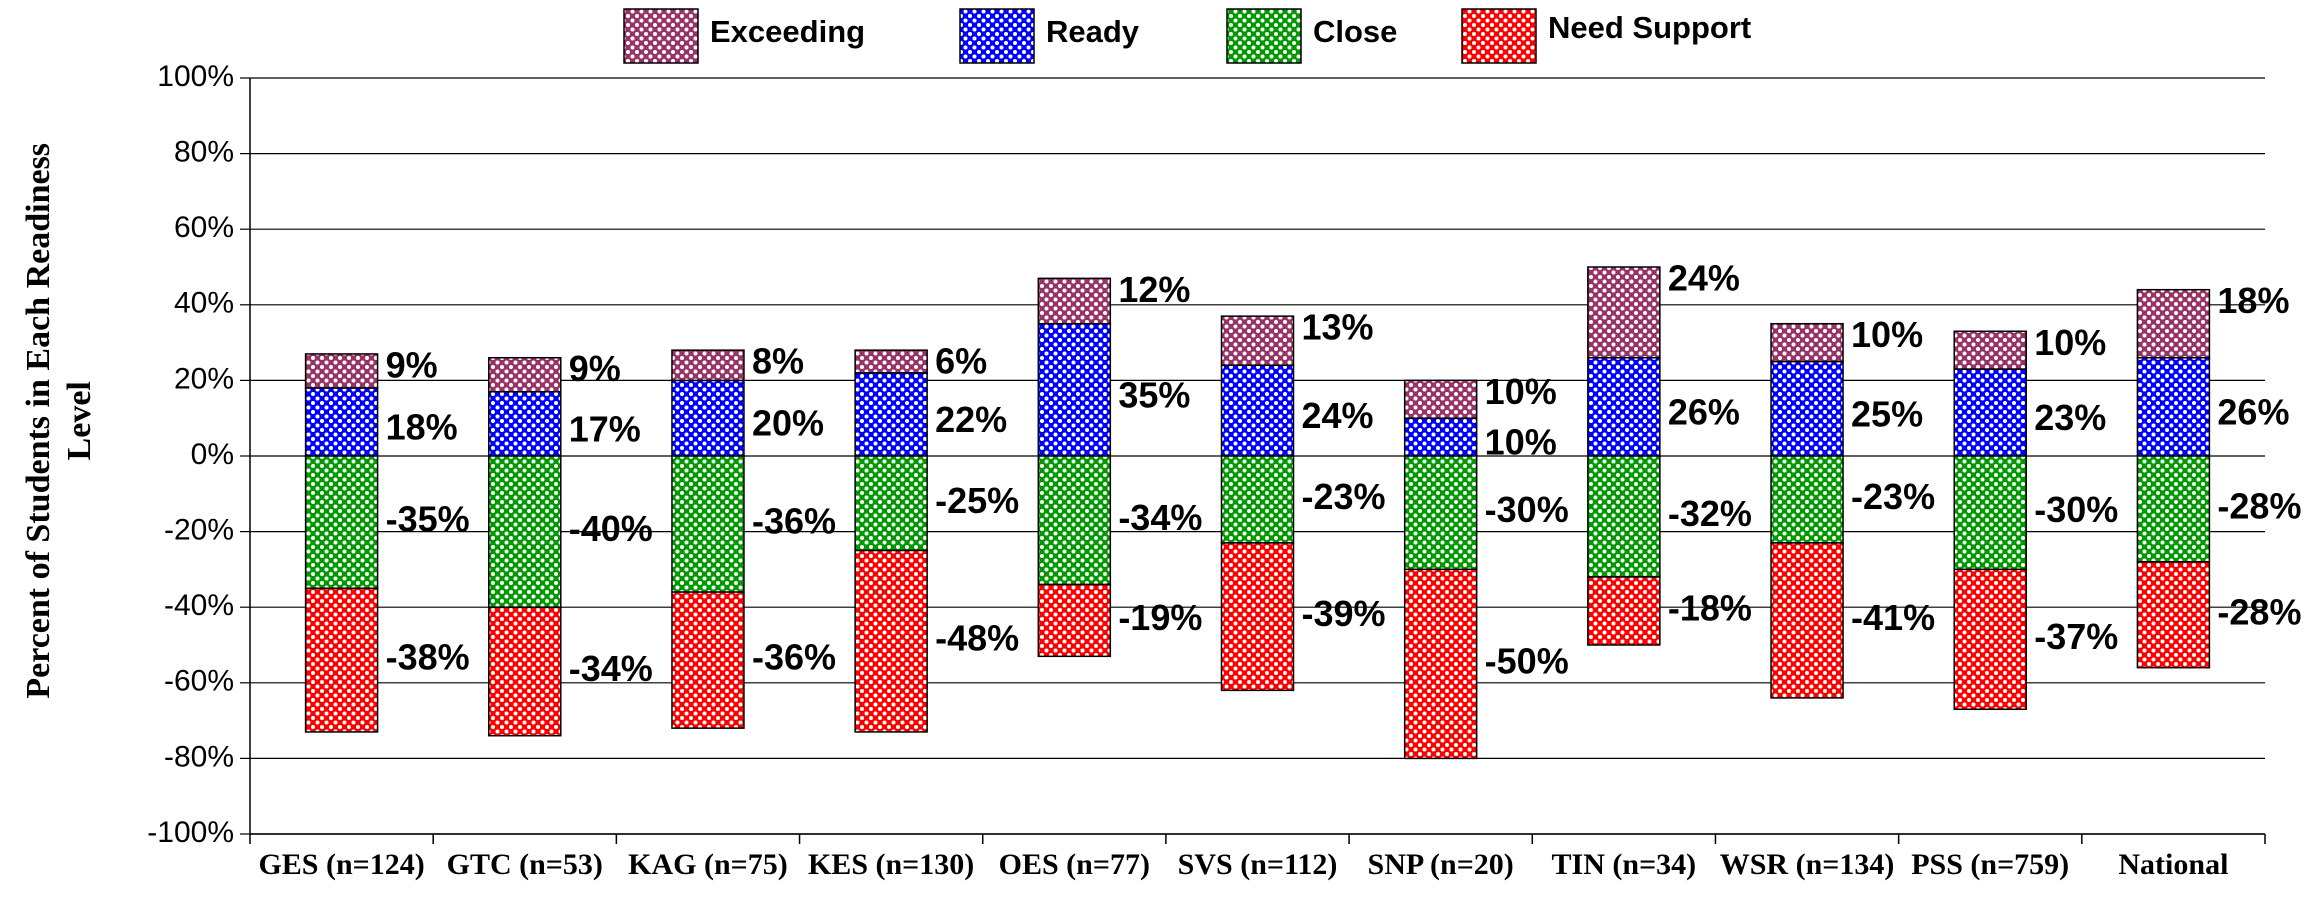 The image size is (2321, 923). What do you see at coordinates (977, 500) in the screenshot?
I see `data-label: -25%` at bounding box center [977, 500].